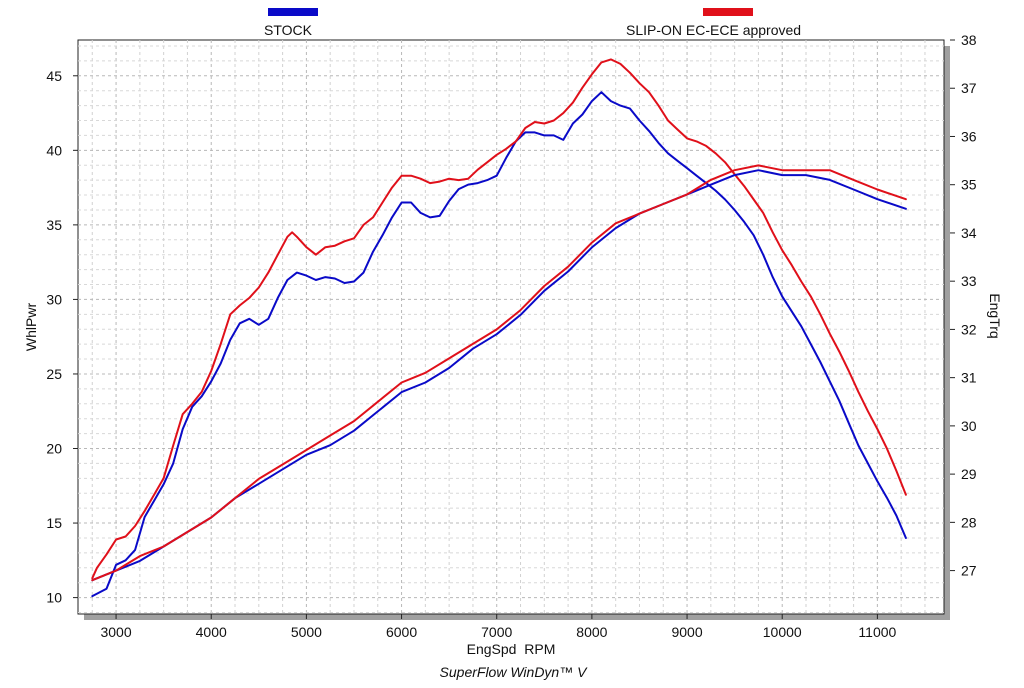  What do you see at coordinates (969, 185) in the screenshot?
I see `y-right-tick-label: 35` at bounding box center [969, 185].